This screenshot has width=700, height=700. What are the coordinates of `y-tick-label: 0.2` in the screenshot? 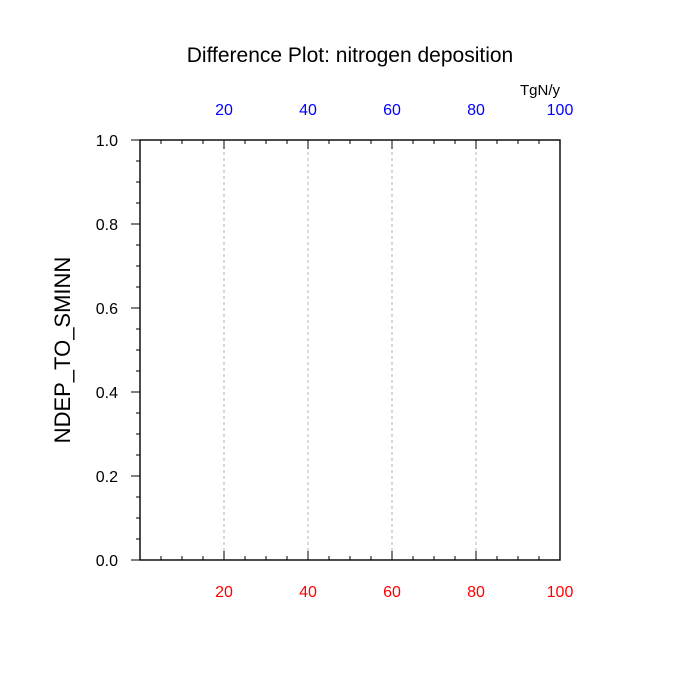 It's located at (107, 477).